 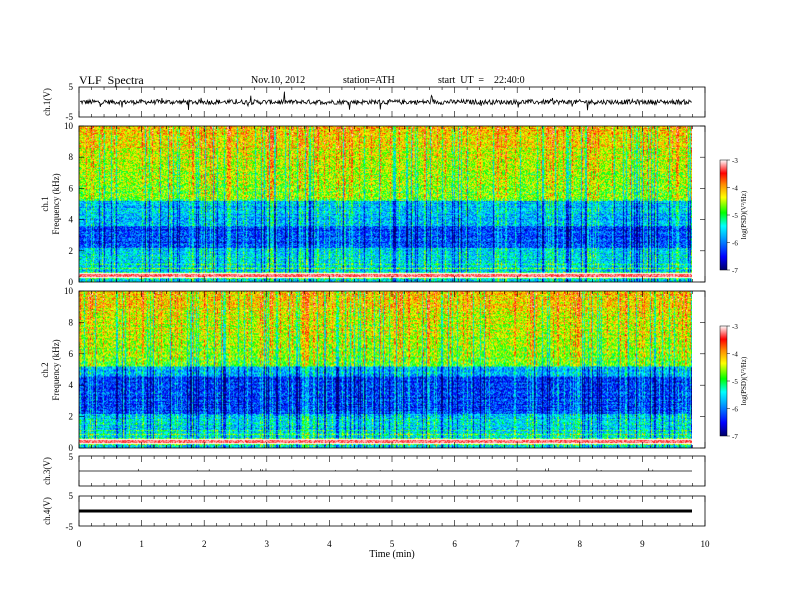 I want to click on time-tick-label: 8, so click(x=580, y=544).